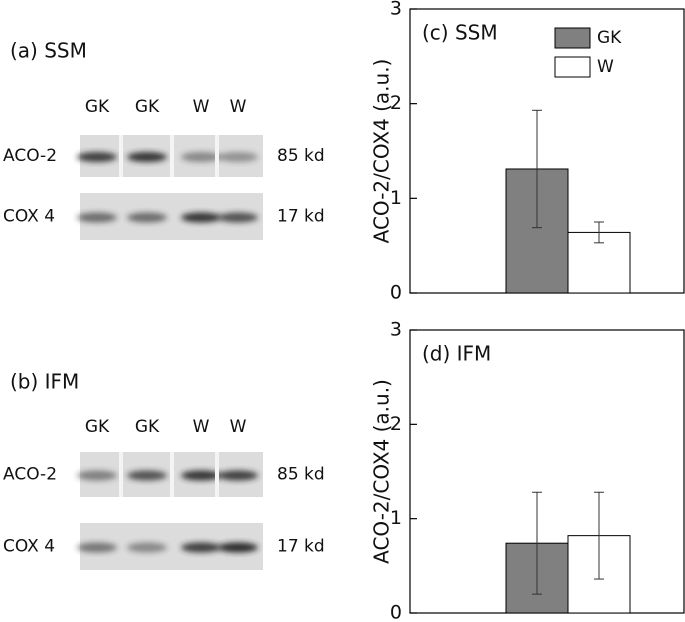  I want to click on legend-label: W, so click(605, 67).